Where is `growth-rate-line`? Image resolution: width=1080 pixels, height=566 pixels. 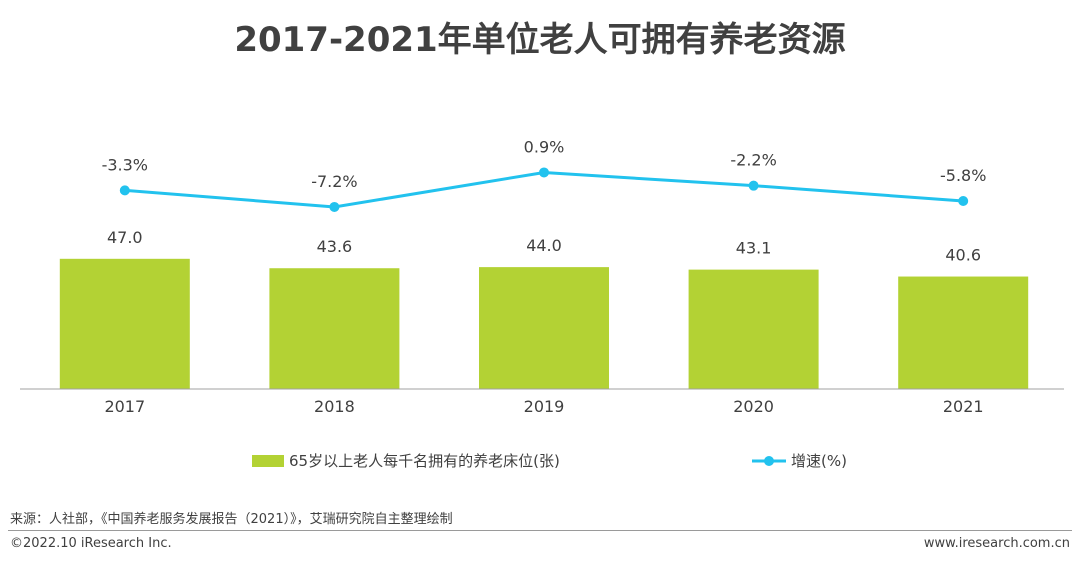 growth-rate-line is located at coordinates (544, 189).